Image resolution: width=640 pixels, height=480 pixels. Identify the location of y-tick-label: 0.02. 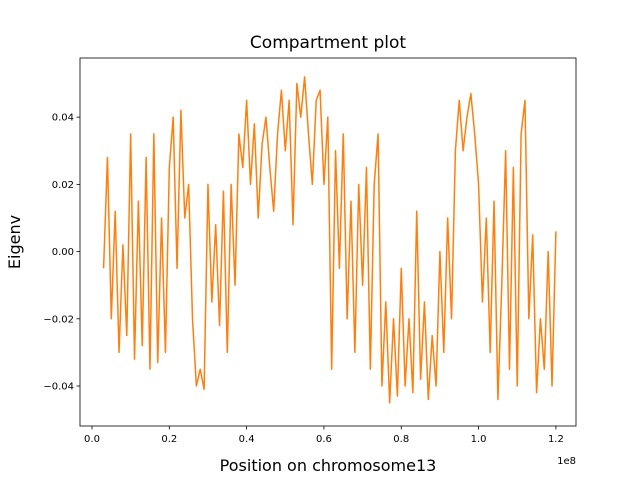
(63, 185).